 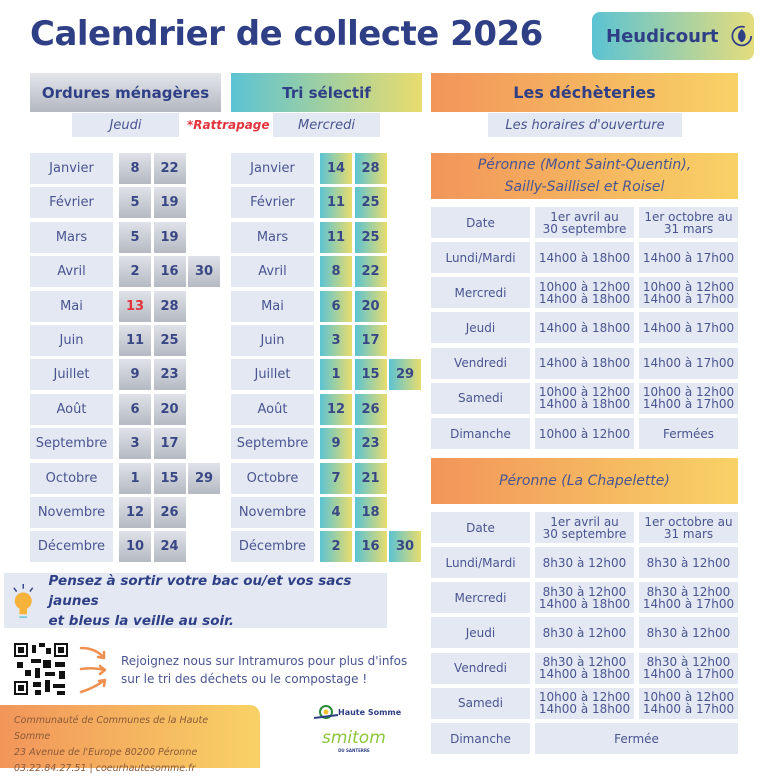 What do you see at coordinates (106, 752) in the screenshot?
I see `footer-address: 23 Avenue de l'Europe 80200 Péronne` at bounding box center [106, 752].